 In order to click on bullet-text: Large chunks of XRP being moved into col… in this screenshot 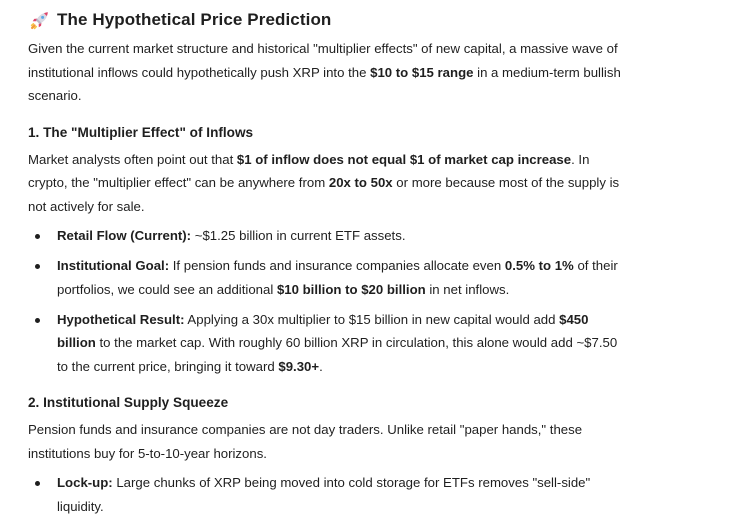, I will do `click(324, 494)`.